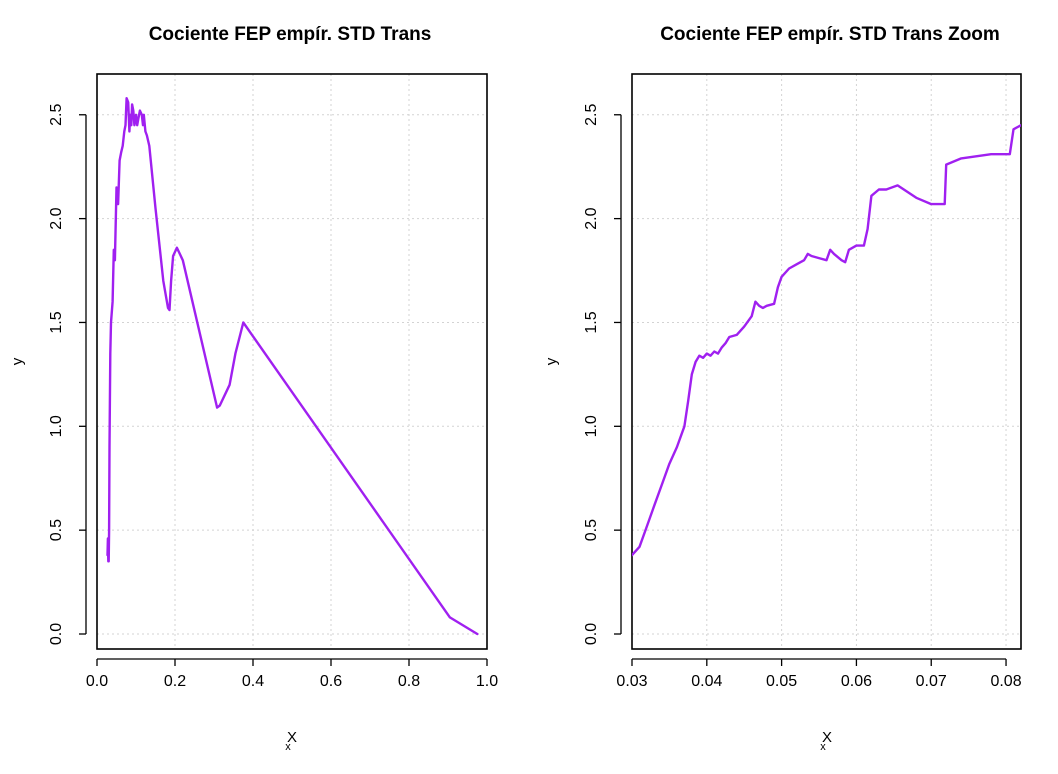  Describe the element at coordinates (175, 681) in the screenshot. I see `x-tick-label: 0.2` at that location.